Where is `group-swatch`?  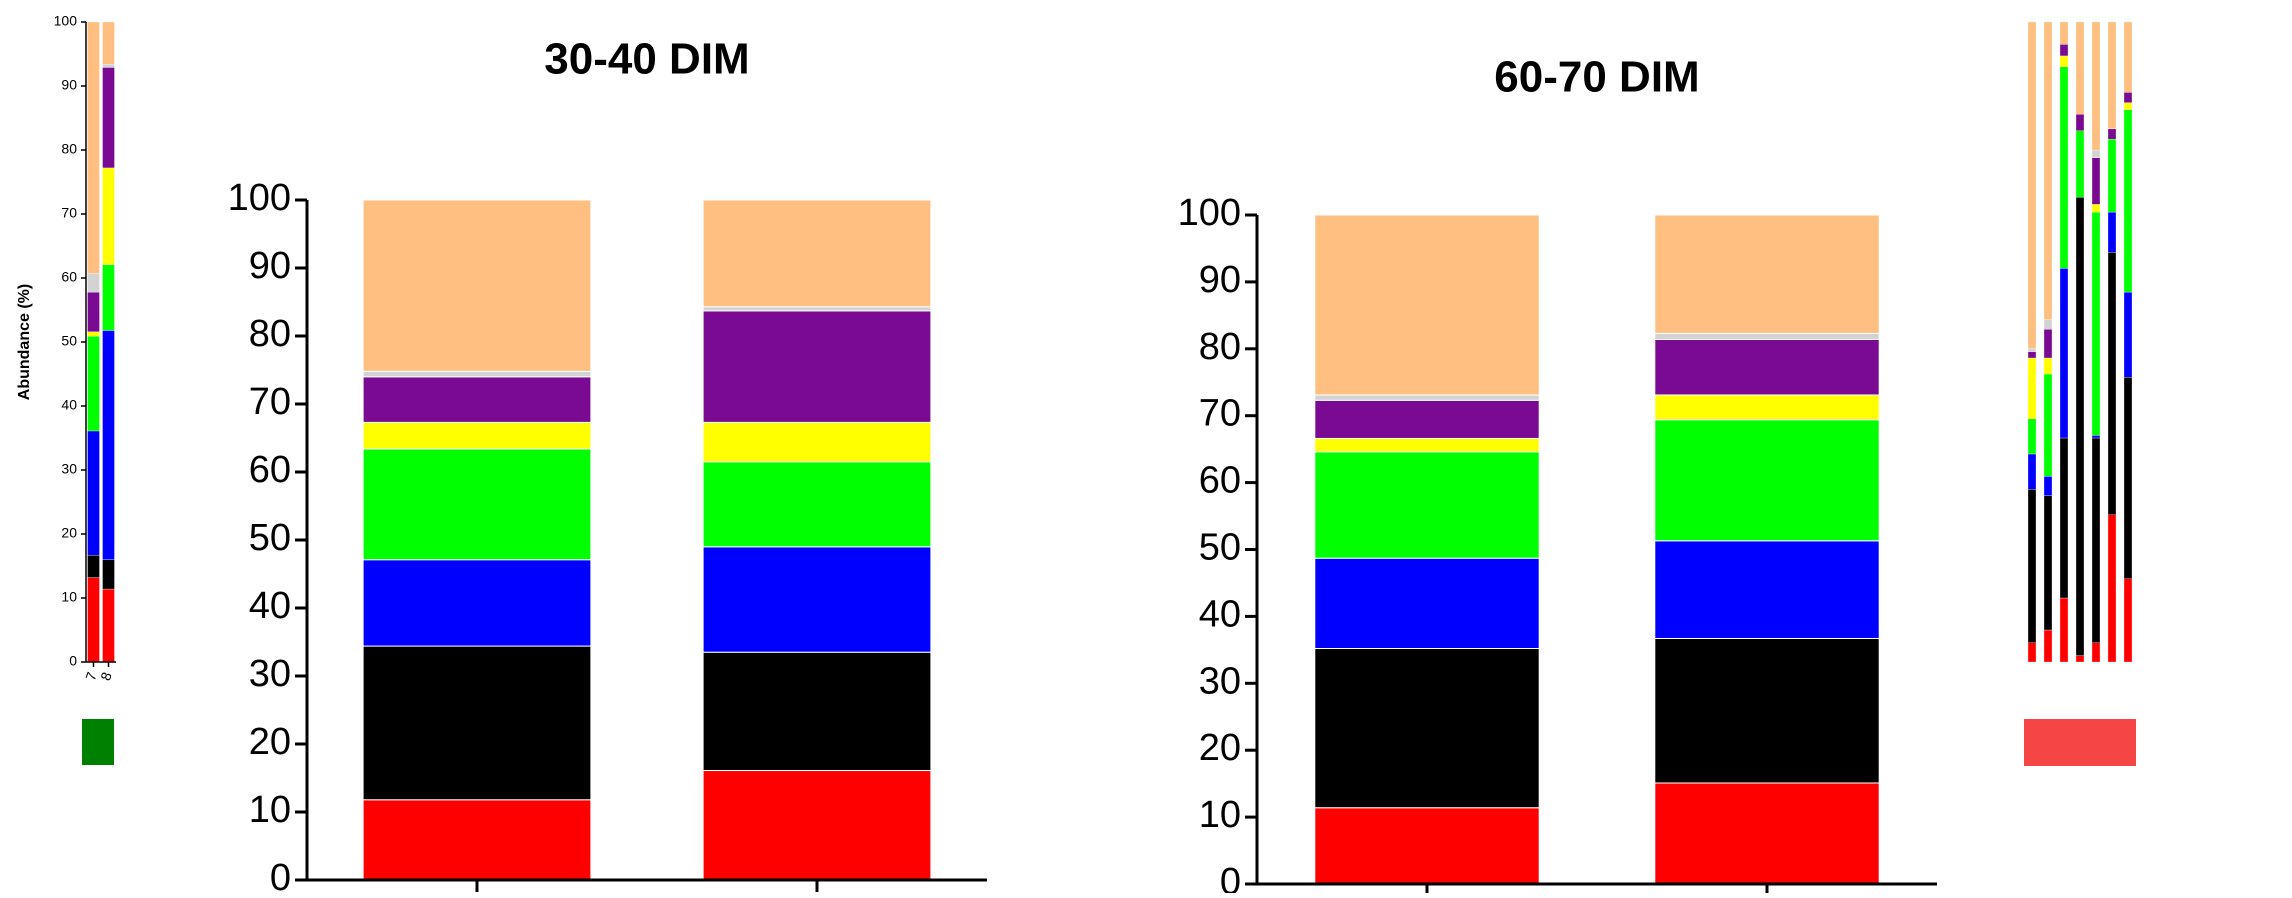
group-swatch is located at coordinates (2080, 742).